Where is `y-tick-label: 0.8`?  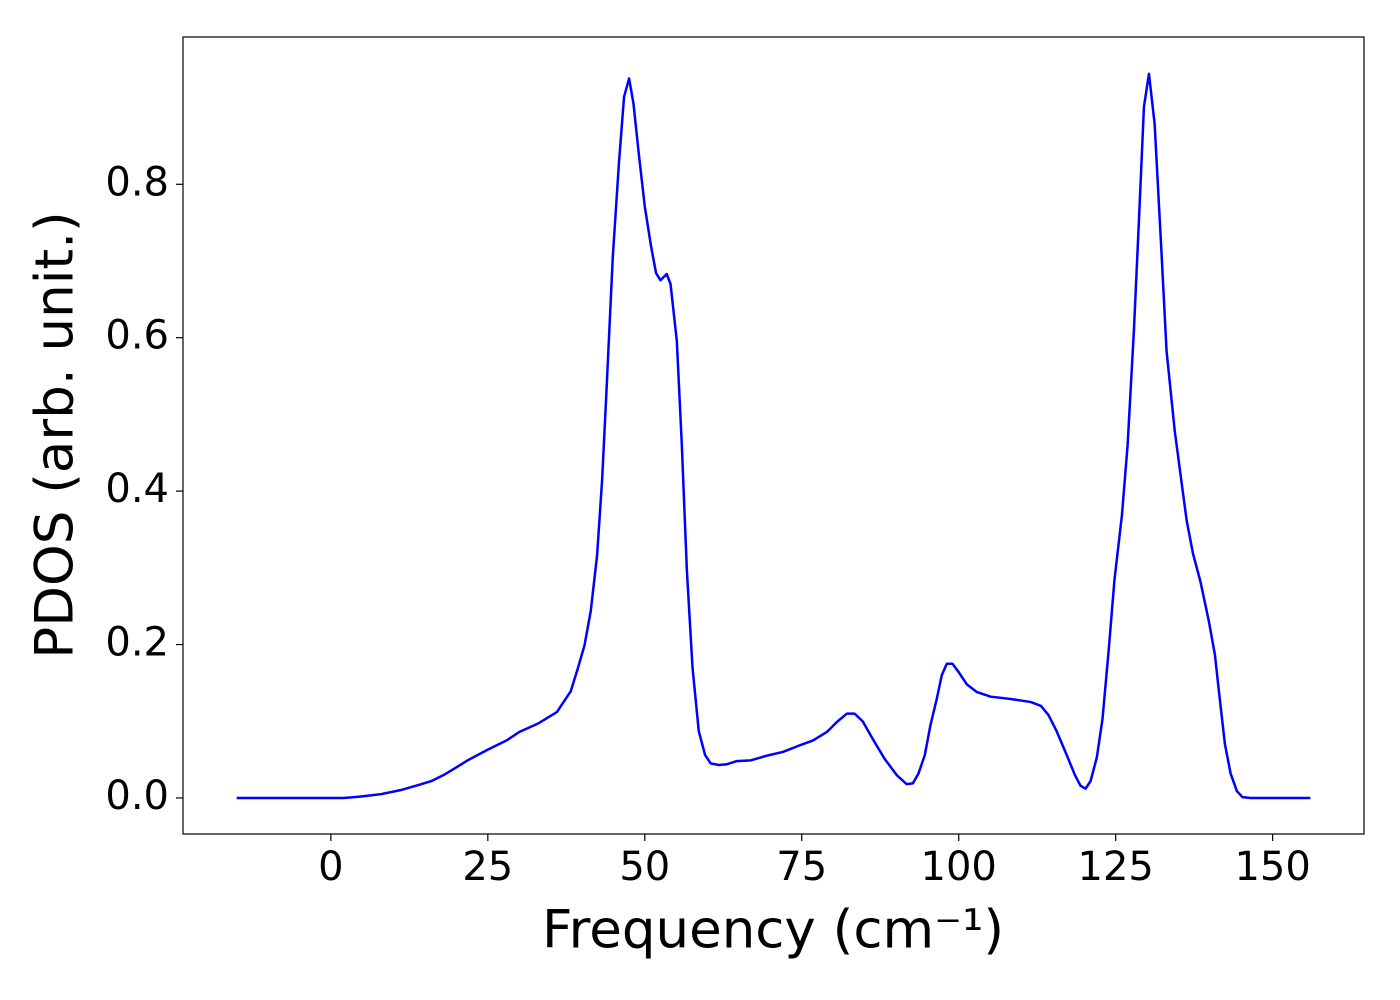
y-tick-label: 0.8 is located at coordinates (137, 182).